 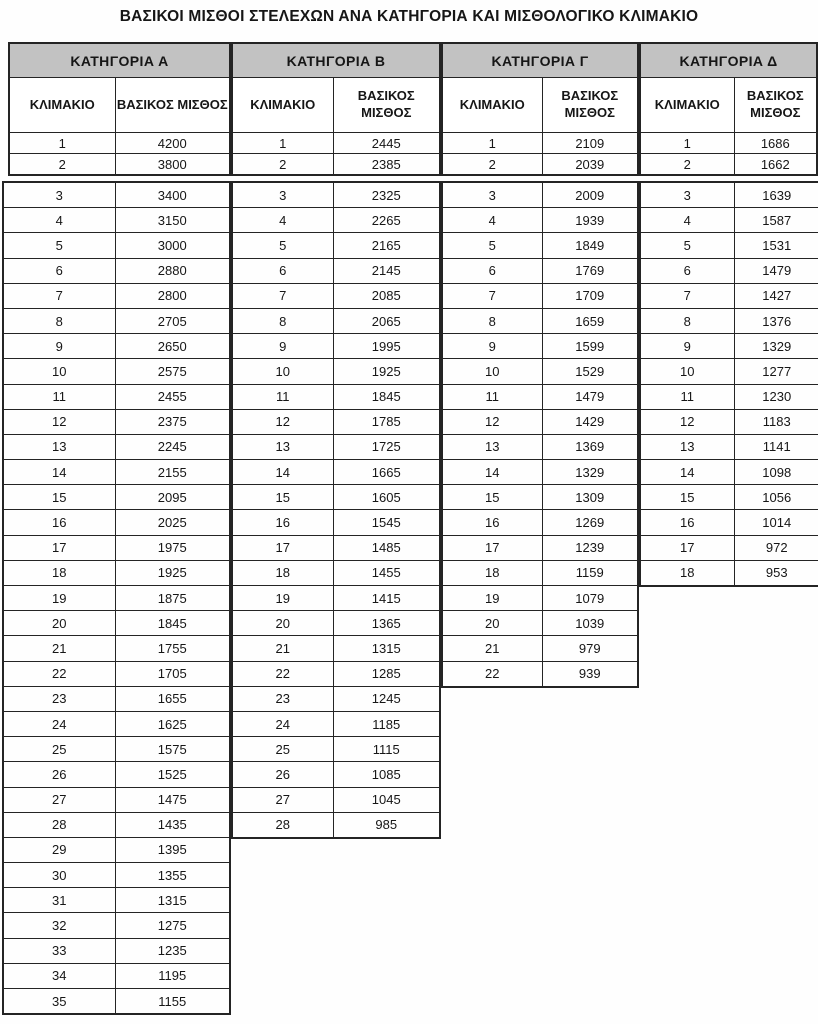 I want to click on column-header-salary: ΒΑΣΙΚΟΣ ΜΙΣΘΟΣ, so click(x=775, y=105).